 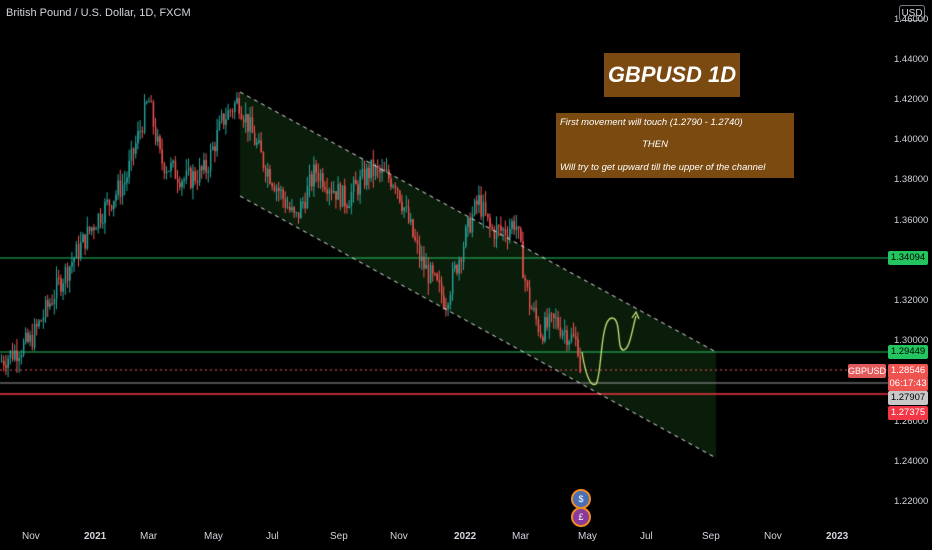 What do you see at coordinates (908, 398) in the screenshot?
I see `level-tag-3: 1.27907` at bounding box center [908, 398].